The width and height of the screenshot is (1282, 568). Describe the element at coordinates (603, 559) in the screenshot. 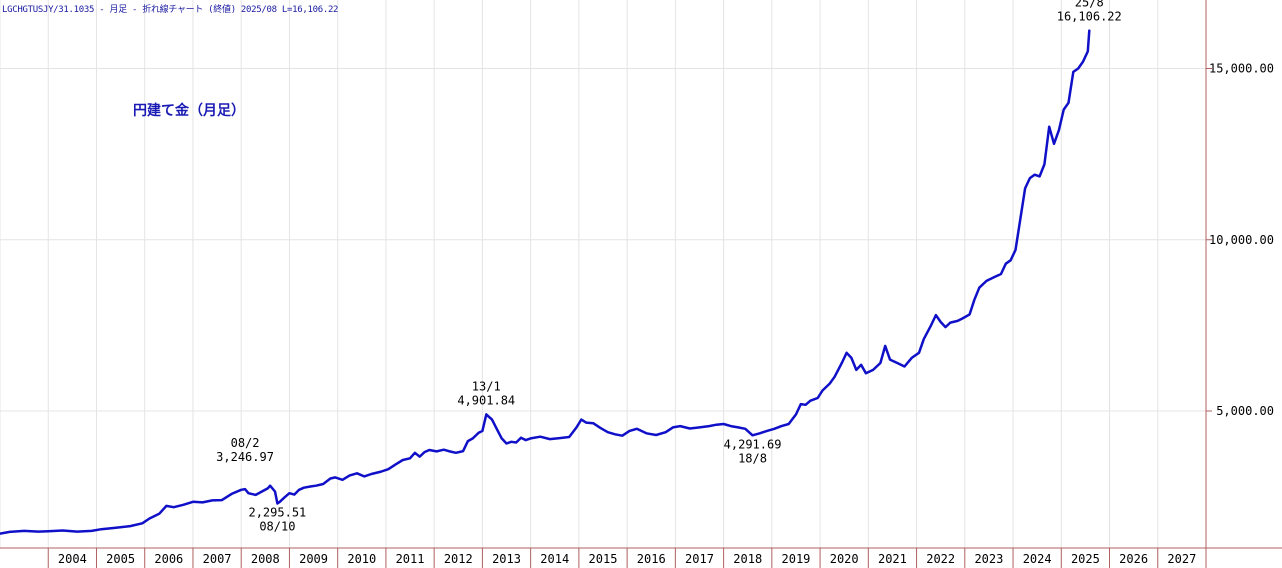

I see `x-tick-label: 2015` at that location.